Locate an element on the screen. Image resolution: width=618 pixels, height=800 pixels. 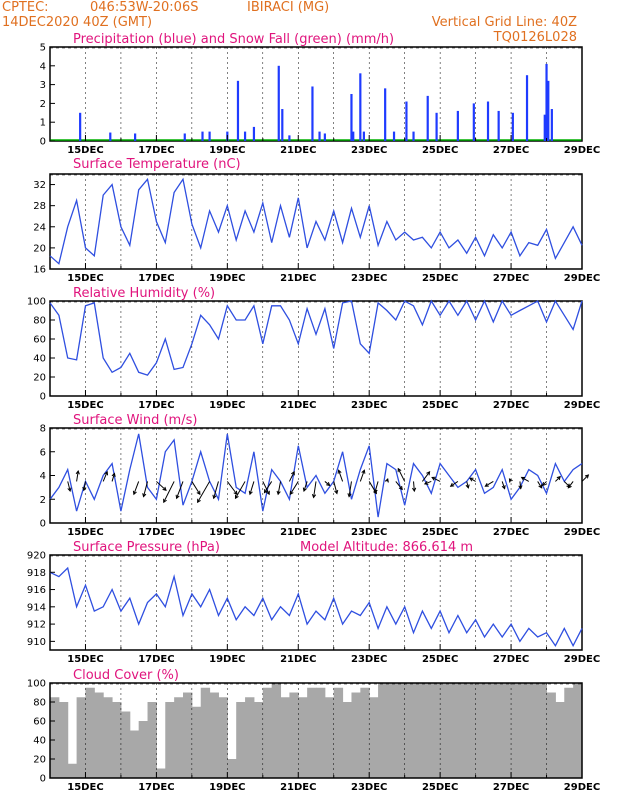
rh-y-tick-label: 80 is located at coordinates (39, 321).